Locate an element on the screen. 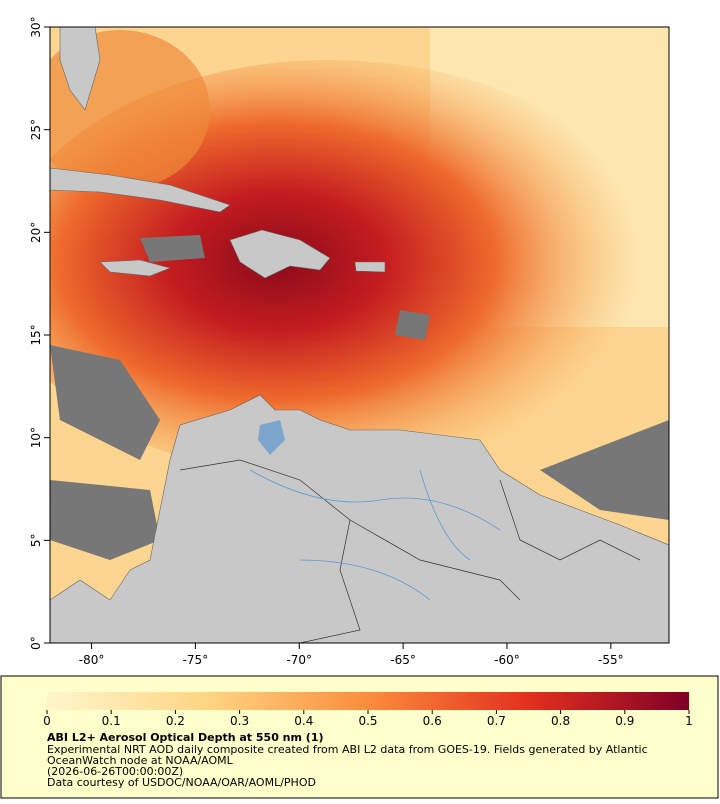 Image resolution: width=720 pixels, height=804 pixels. y-tick-label: 25° is located at coordinates (36, 129).